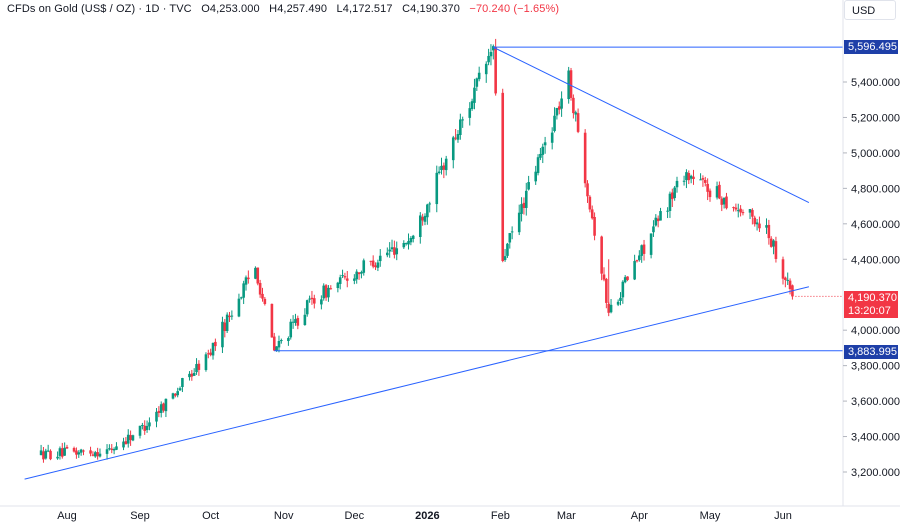 This screenshot has height=527, width=900. Describe the element at coordinates (875, 83) in the screenshot. I see `price-tick-label: 5,400.000` at that location.